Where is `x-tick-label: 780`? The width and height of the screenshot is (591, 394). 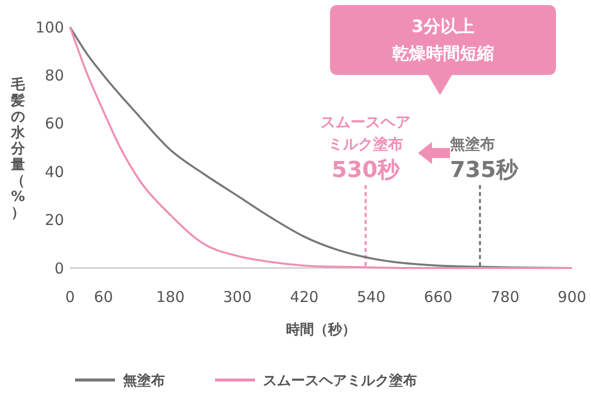 x-tick-label: 780 is located at coordinates (505, 297).